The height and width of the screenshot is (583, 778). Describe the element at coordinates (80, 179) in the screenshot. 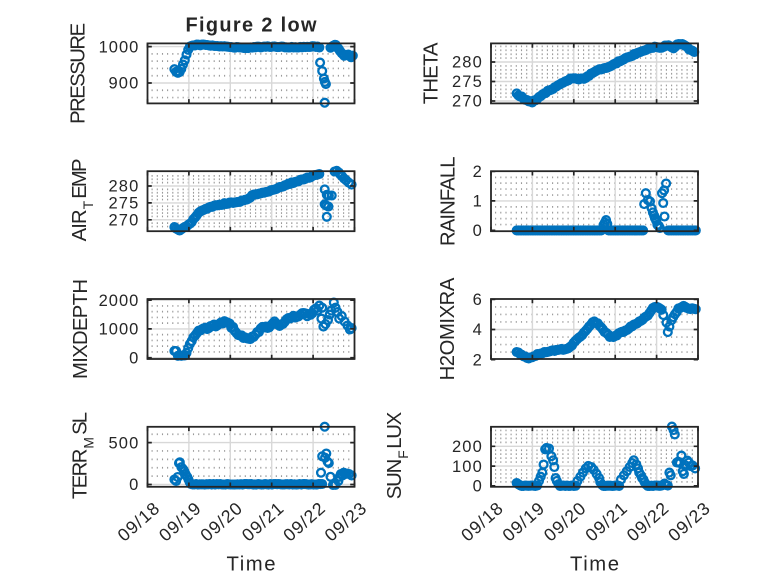

I see `svg-text: EMP` at that location.